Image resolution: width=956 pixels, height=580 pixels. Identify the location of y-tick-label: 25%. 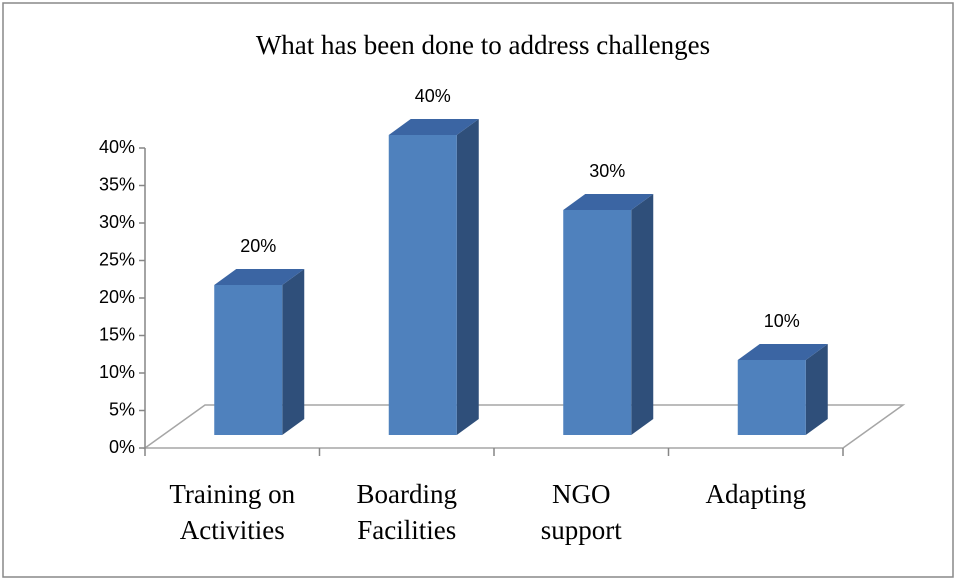
(117, 259).